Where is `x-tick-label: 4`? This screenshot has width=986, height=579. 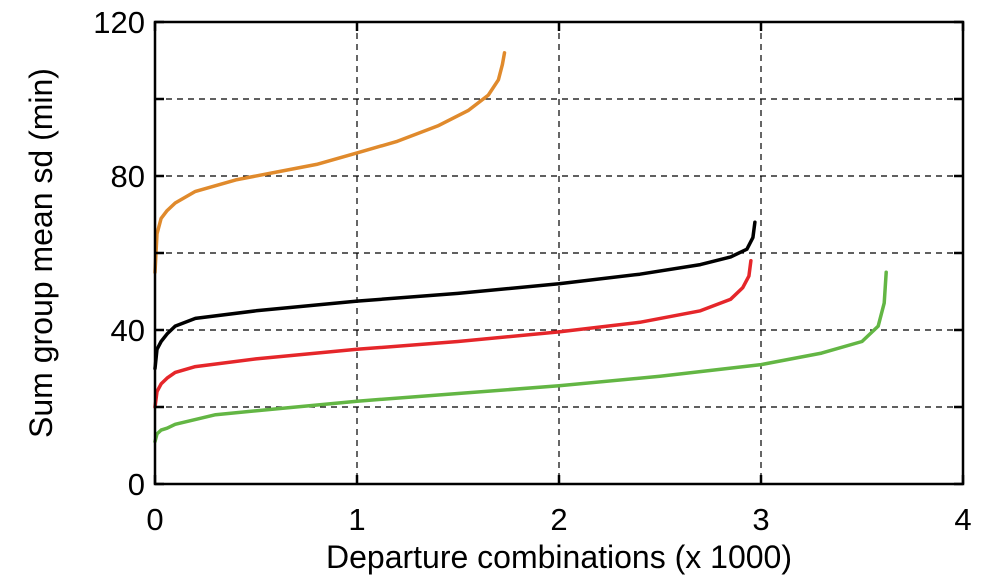
x-tick-label: 4 is located at coordinates (962, 519).